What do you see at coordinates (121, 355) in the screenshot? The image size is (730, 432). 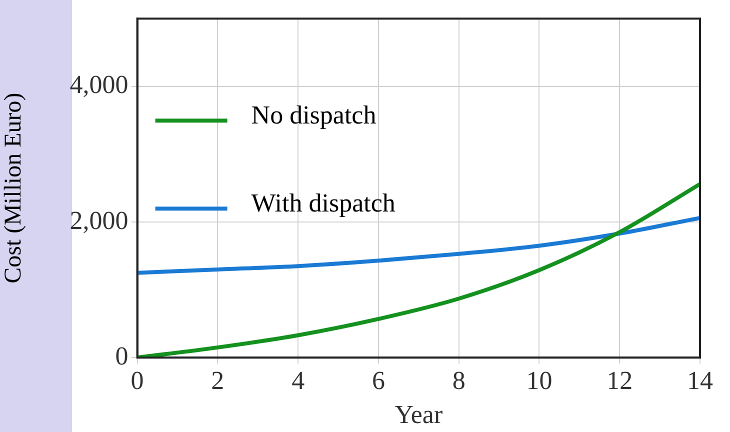 I see `y-tick-label: 0` at bounding box center [121, 355].